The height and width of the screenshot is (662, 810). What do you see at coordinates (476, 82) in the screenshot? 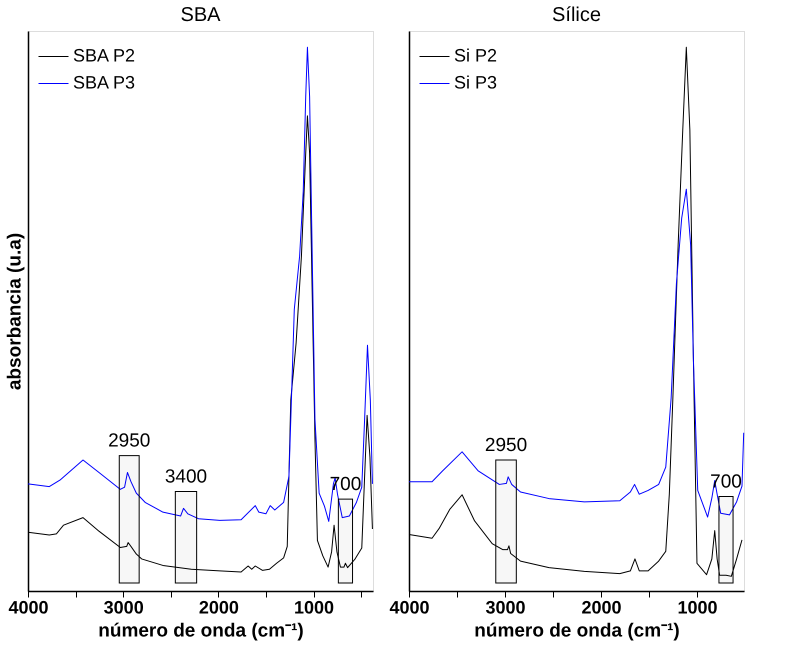
I see `legend-label: Si P3` at bounding box center [476, 82].